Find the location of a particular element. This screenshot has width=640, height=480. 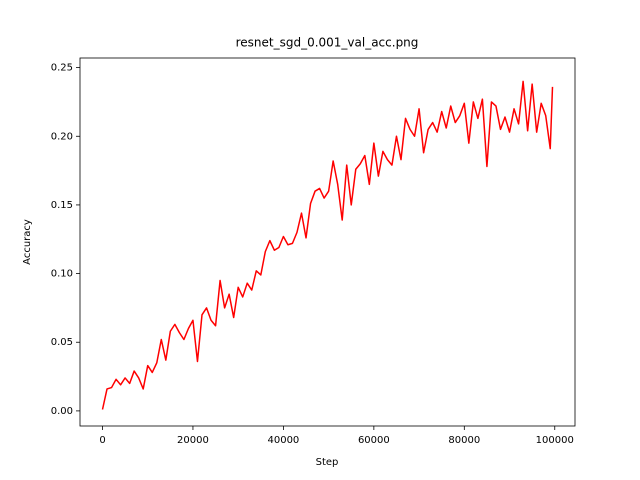

y-tick-label: 0.05 is located at coordinates (62, 342).